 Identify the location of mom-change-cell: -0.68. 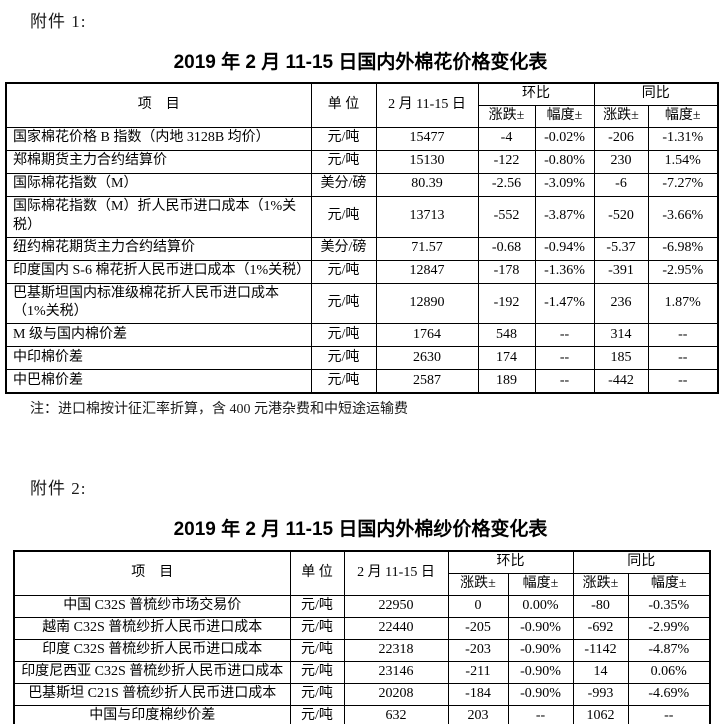
(506, 248).